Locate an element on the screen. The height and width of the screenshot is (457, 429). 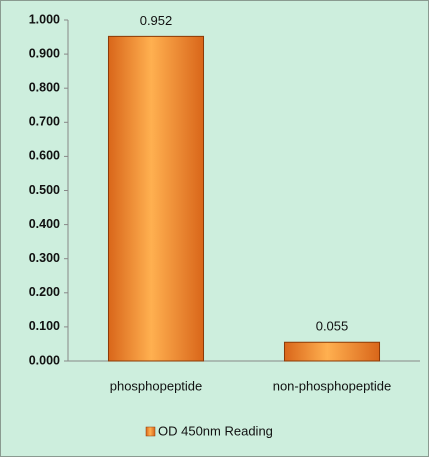
data-label: 0.952 is located at coordinates (156, 20).